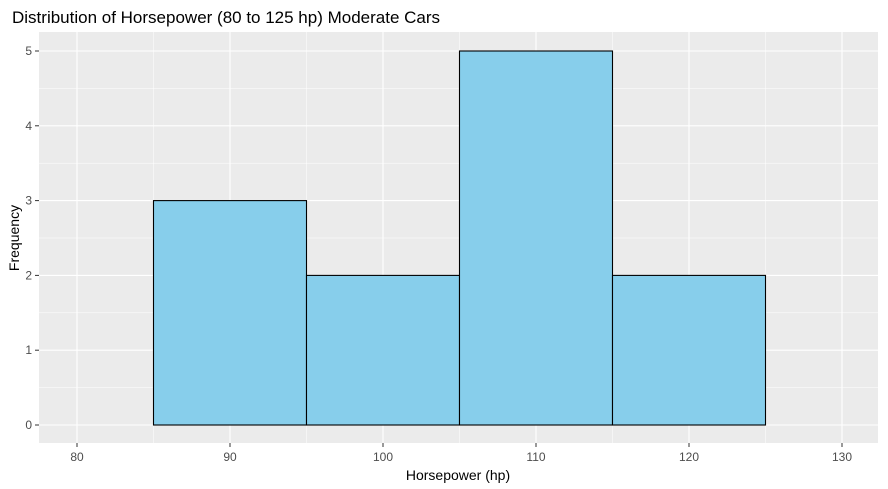 The image size is (888, 489). Describe the element at coordinates (842, 457) in the screenshot. I see `x-tick-label: 130` at that location.